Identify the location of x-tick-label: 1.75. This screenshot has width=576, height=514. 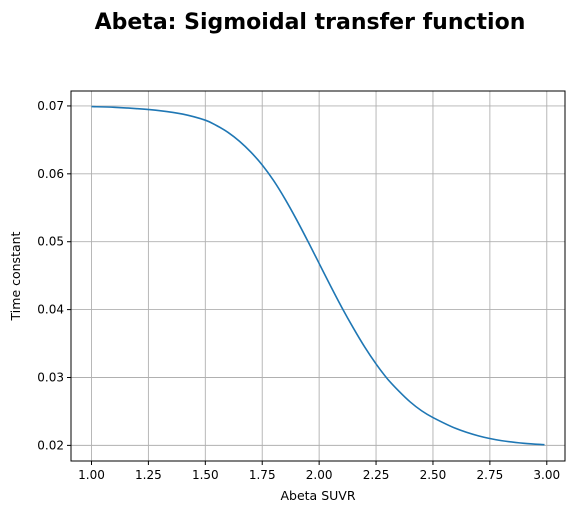
(262, 475).